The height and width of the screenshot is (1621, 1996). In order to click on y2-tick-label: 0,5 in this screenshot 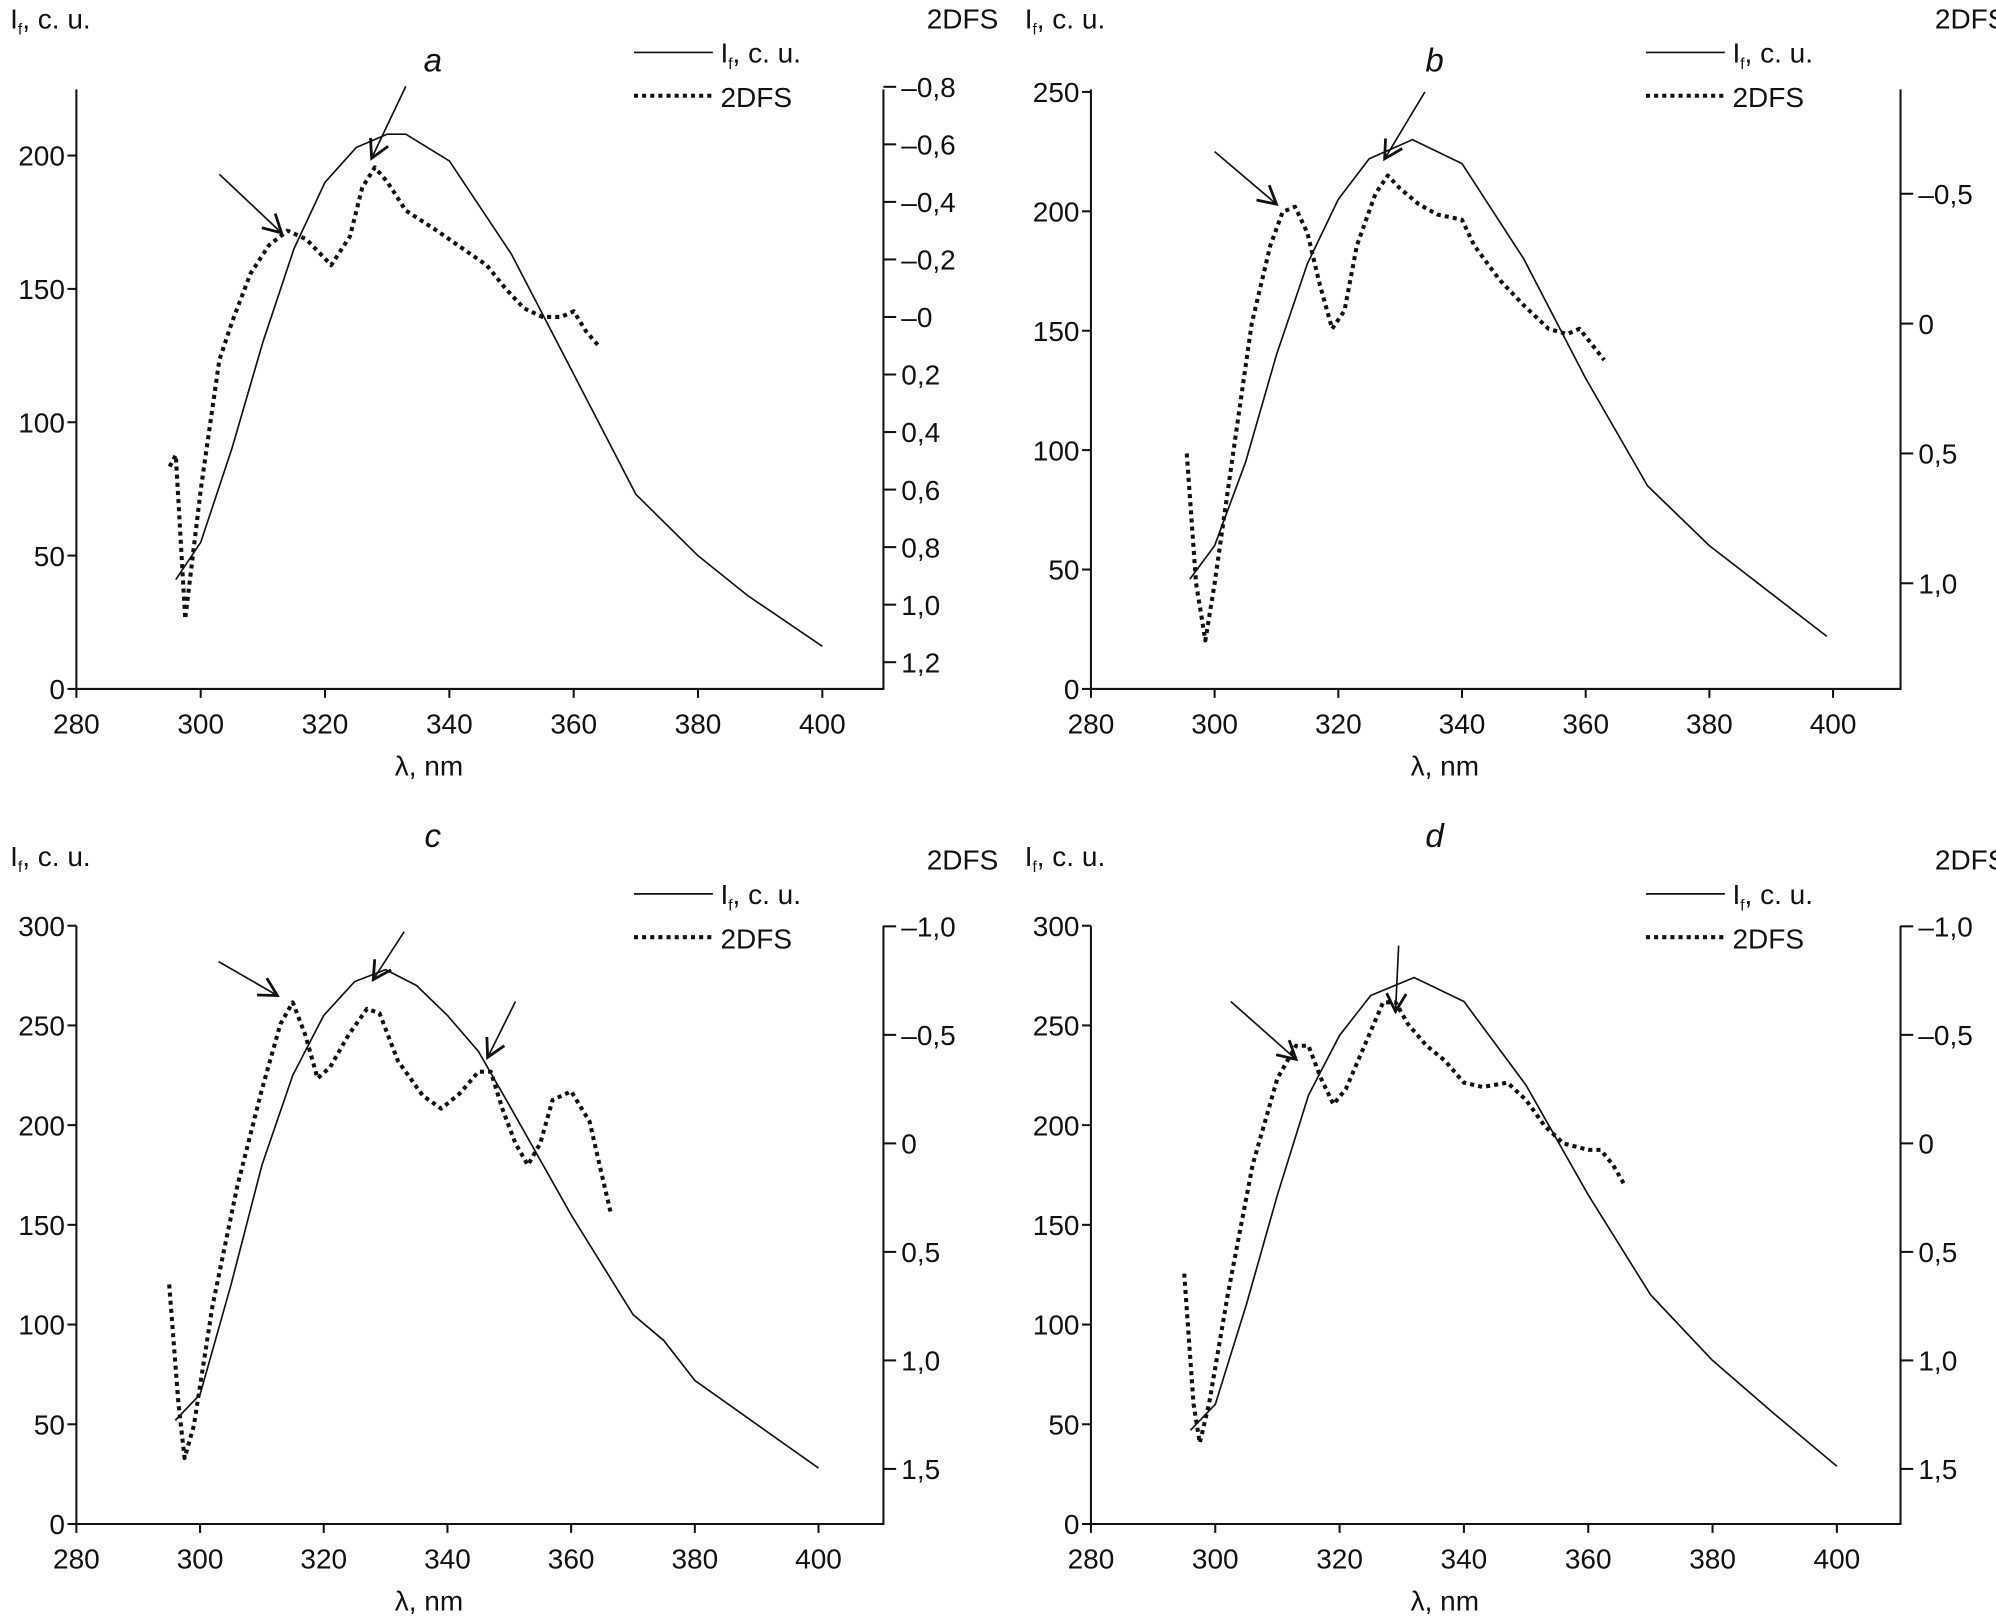, I will do `click(1937, 454)`.